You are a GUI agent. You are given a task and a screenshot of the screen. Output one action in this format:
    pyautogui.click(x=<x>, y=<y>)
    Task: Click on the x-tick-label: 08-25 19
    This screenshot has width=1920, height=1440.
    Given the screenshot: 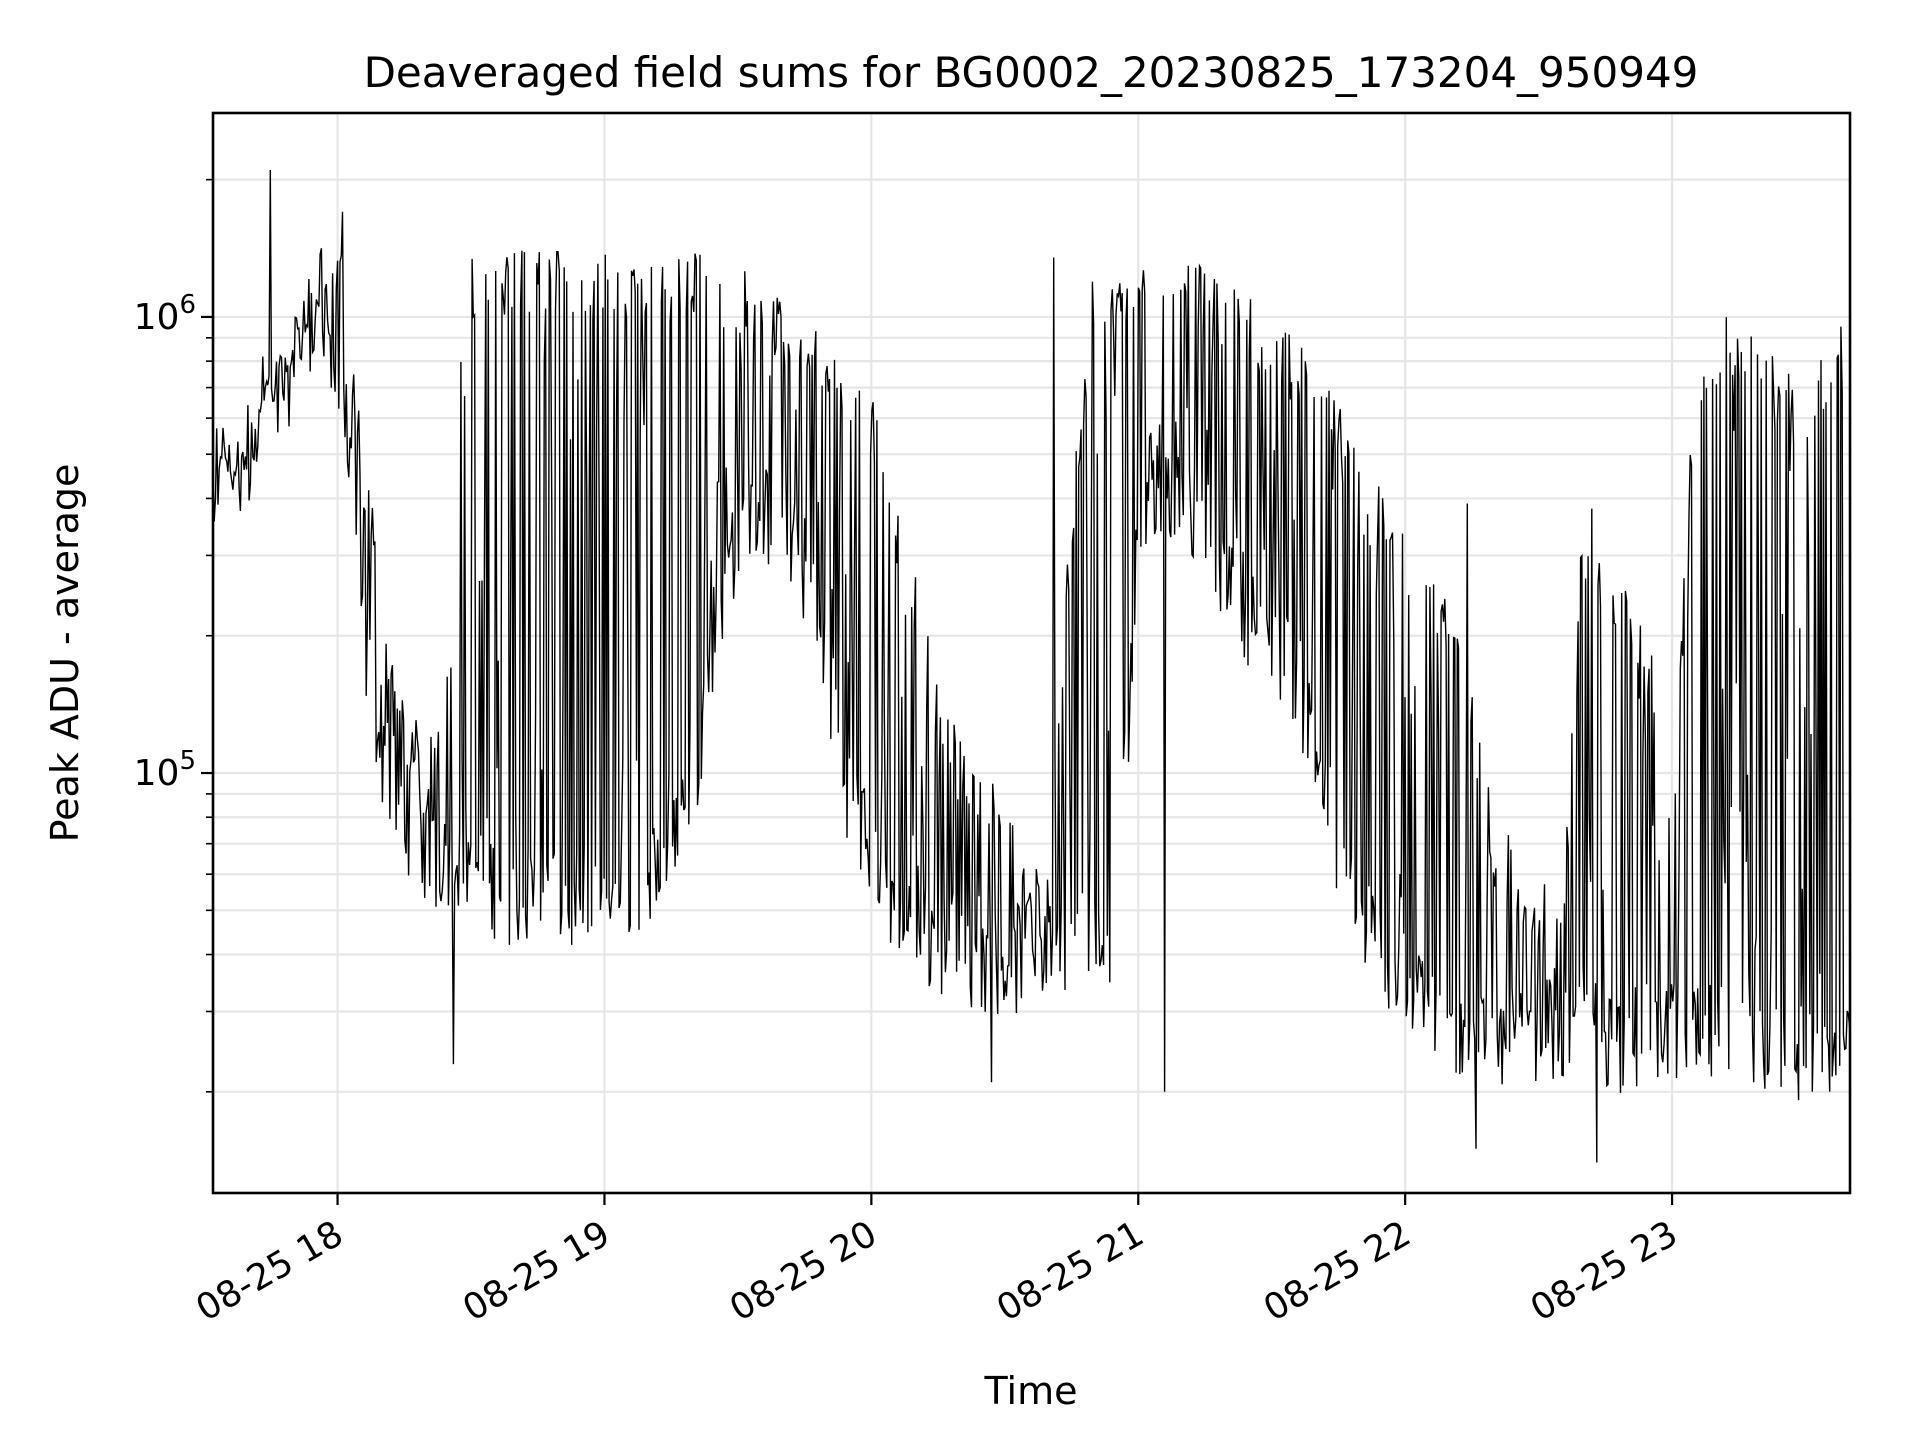 What is the action you would take?
    pyautogui.click(x=536, y=1271)
    